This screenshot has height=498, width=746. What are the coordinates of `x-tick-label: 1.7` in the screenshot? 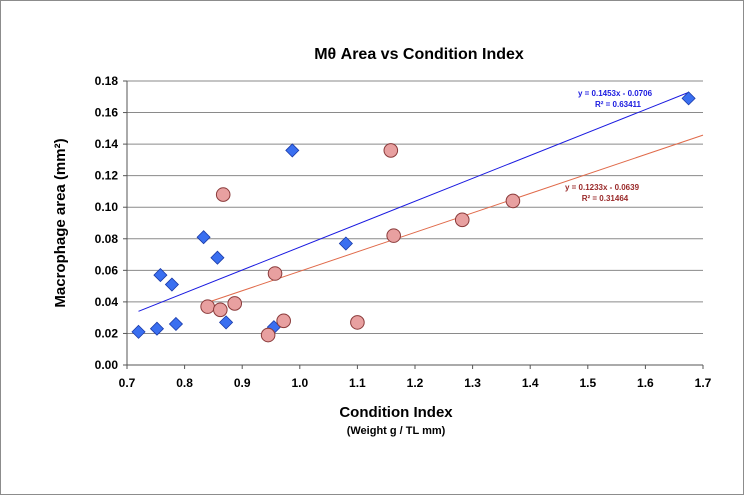 It's located at (703, 383).